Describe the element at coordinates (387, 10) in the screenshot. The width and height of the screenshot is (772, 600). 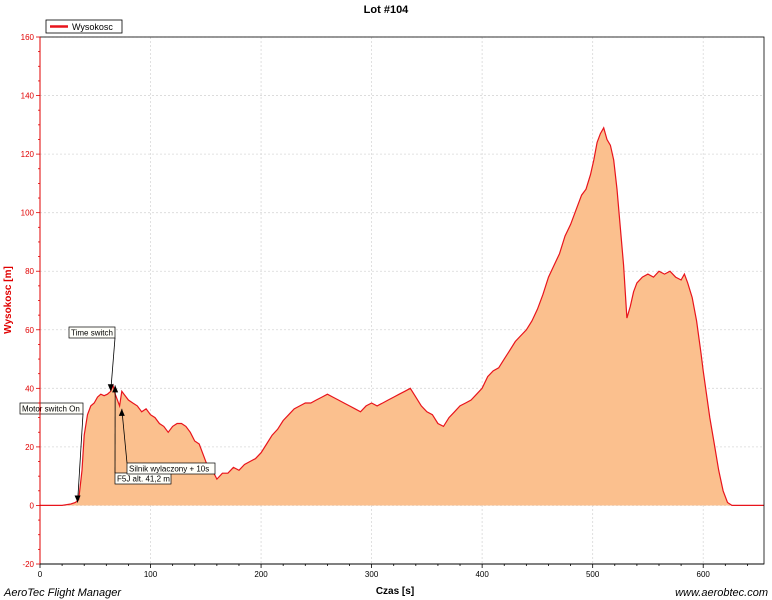
I see `chart-title: Lot #104` at that location.